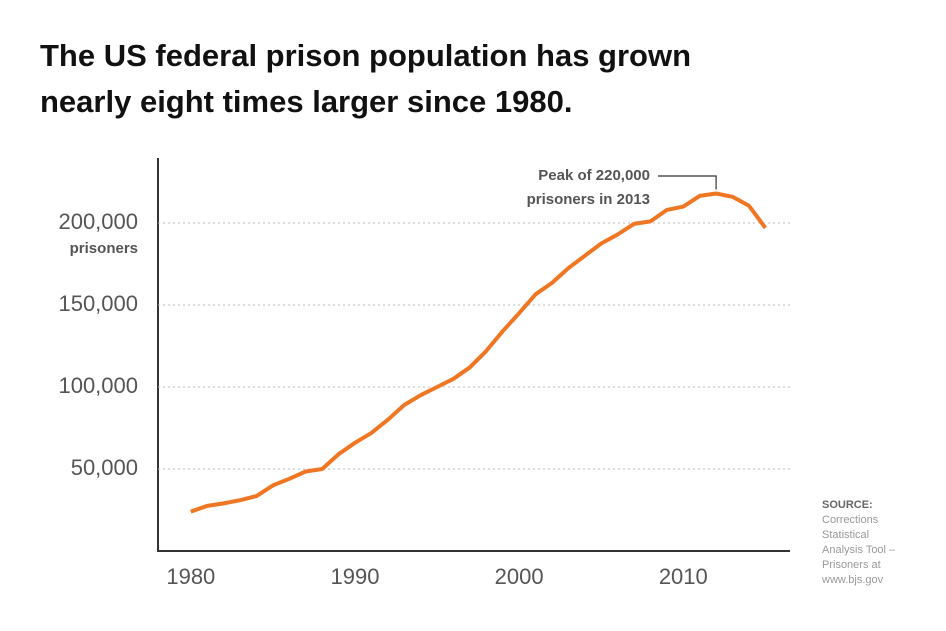 This screenshot has height=631, width=946. I want to click on y-unit-label: prisoners, so click(104, 248).